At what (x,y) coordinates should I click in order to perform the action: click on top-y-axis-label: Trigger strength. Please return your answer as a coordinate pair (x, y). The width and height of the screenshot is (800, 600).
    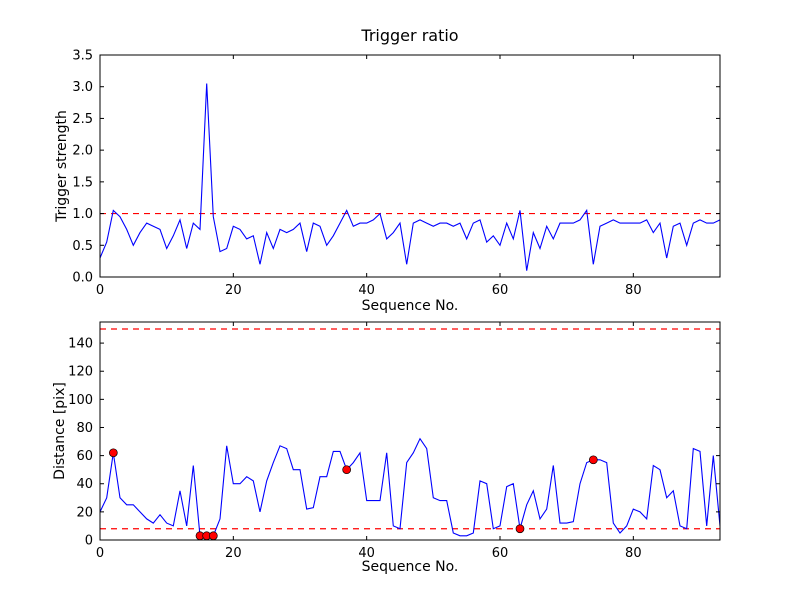
    Looking at the image, I should click on (62, 166).